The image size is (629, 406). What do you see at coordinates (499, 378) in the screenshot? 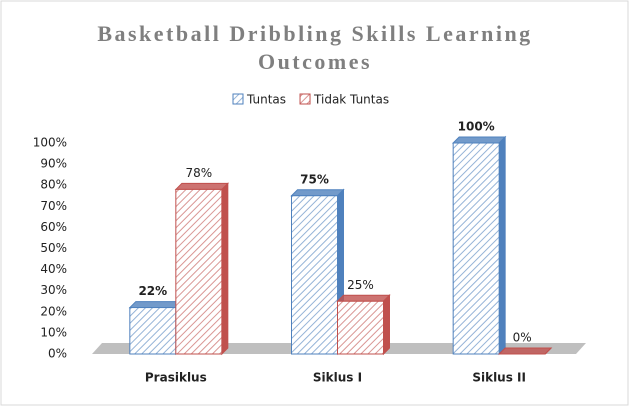
I see `x-tick-label: Siklus II` at bounding box center [499, 378].